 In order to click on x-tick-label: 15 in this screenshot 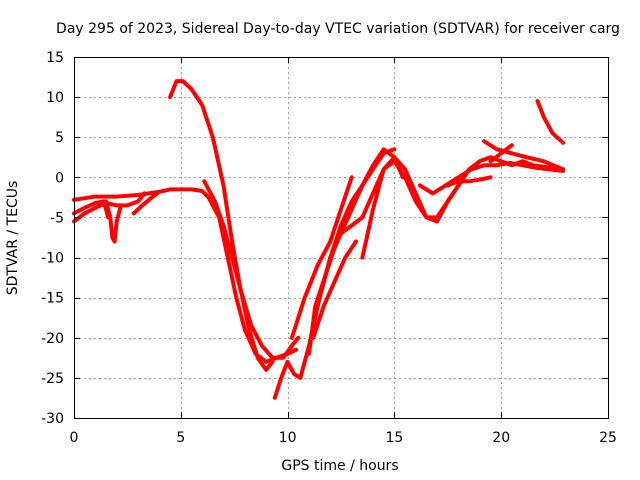, I will do `click(394, 438)`.